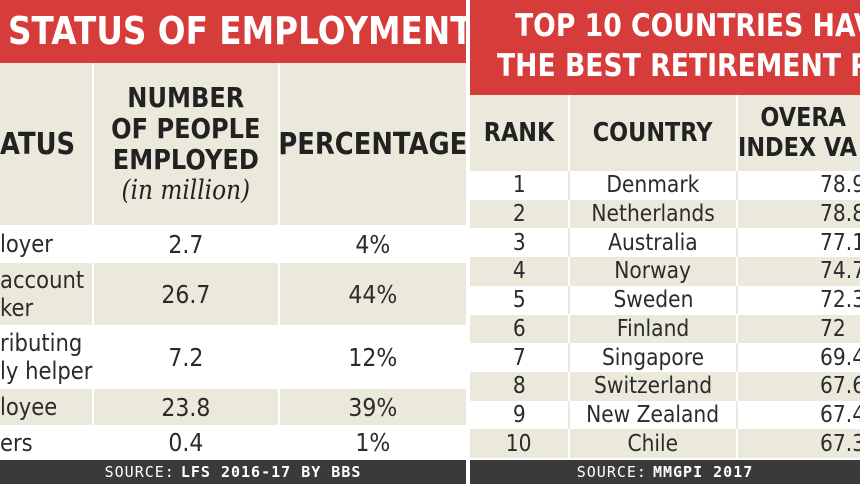 Image resolution: width=860 pixels, height=484 pixels. Describe the element at coordinates (519, 271) in the screenshot. I see `rank-cell: 4` at that location.